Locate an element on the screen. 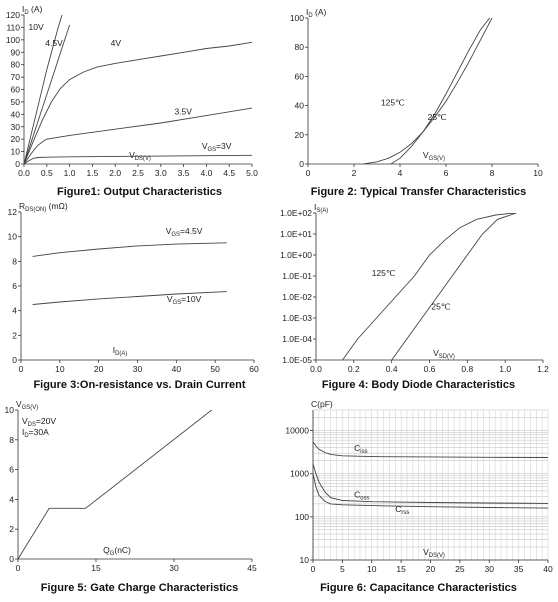  y-axis-label: C(pF) is located at coordinates (322, 404).